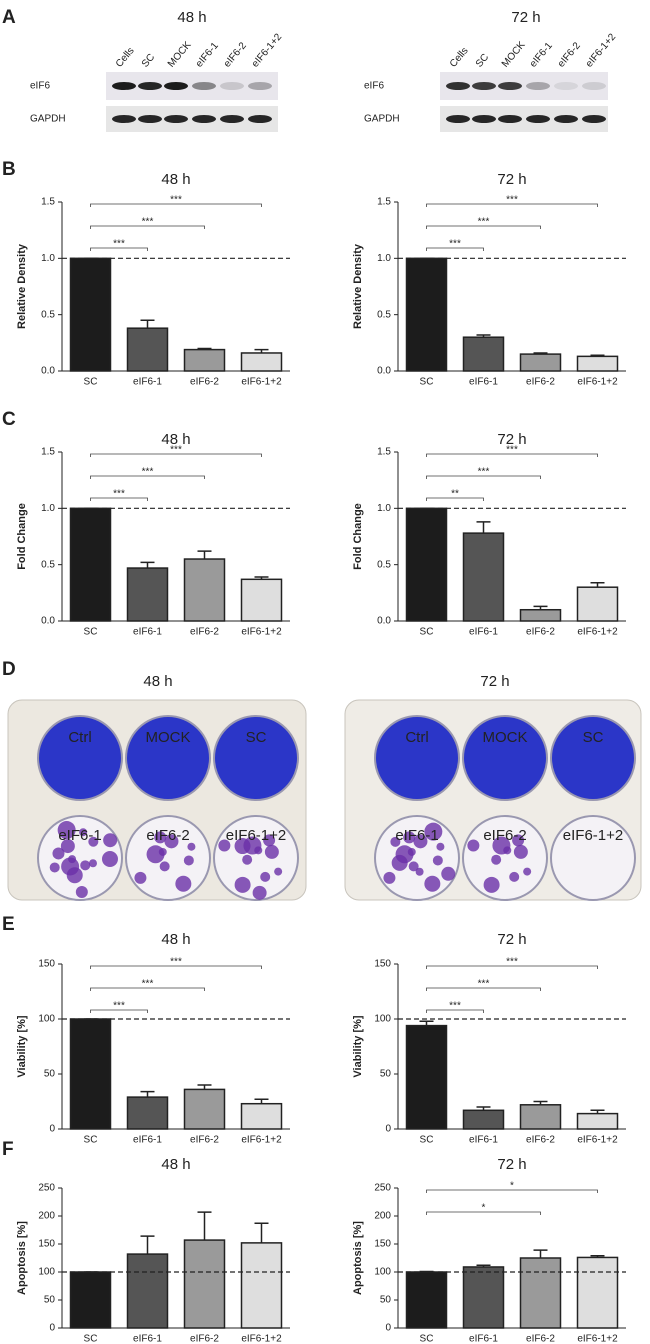 The image size is (650, 1344). Describe the element at coordinates (40, 86) in the screenshot. I see `row-label: eIF6` at that location.